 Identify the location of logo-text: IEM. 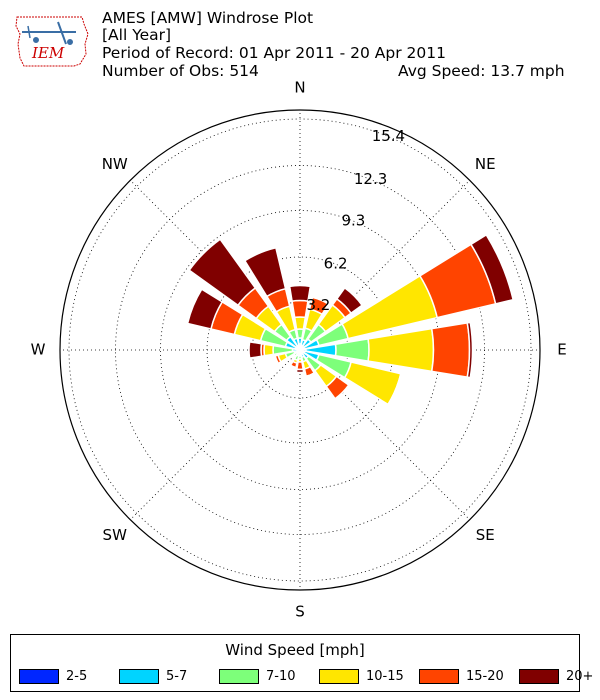
(48, 53).